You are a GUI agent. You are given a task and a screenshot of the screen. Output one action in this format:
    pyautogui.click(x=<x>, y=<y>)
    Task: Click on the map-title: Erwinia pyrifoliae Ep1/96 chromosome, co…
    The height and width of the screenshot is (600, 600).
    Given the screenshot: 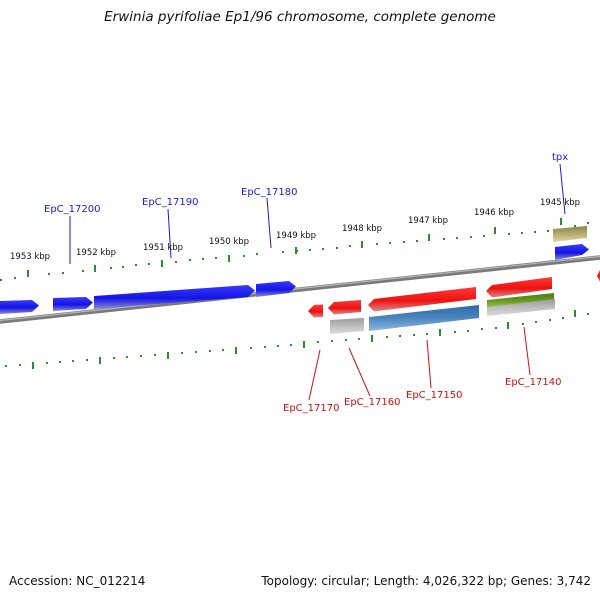 What is the action you would take?
    pyautogui.click(x=300, y=17)
    